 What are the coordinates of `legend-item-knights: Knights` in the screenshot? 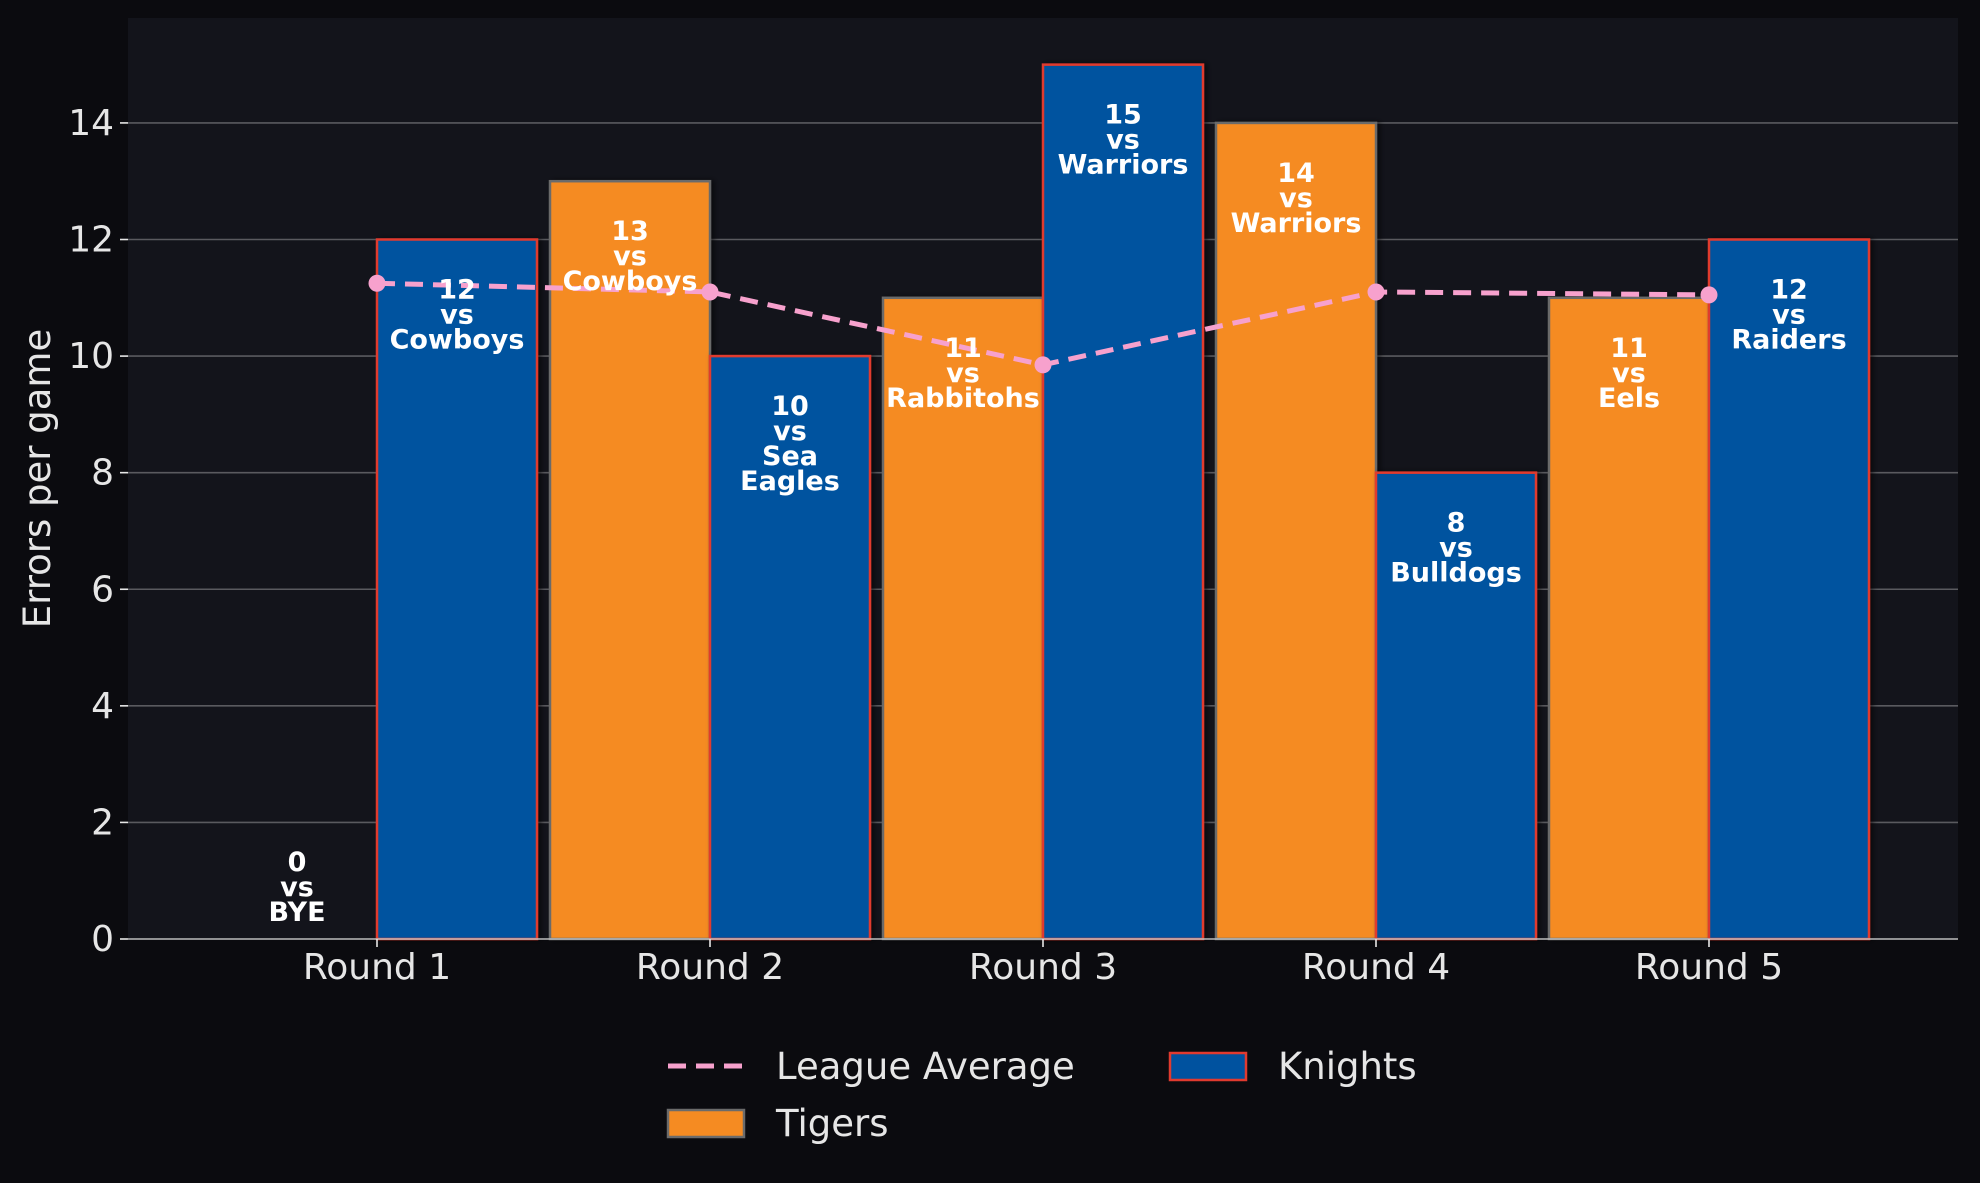 It's located at (1292, 1066).